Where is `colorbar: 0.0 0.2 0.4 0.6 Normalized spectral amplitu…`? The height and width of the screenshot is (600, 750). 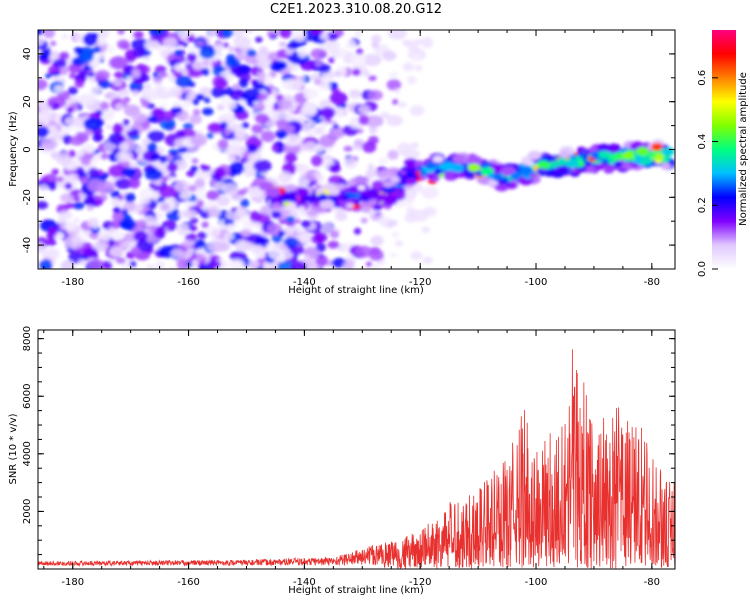
colorbar: 0.0 0.2 0.4 0.6 Normalized spectral amplitu… is located at coordinates (723, 153).